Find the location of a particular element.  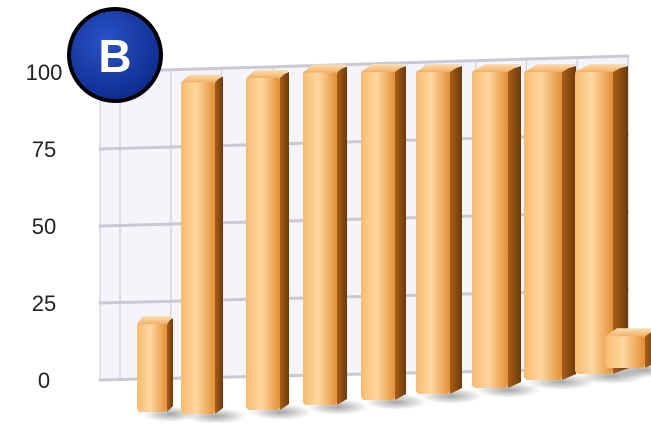

y-tick-label: 25 is located at coordinates (44, 303).